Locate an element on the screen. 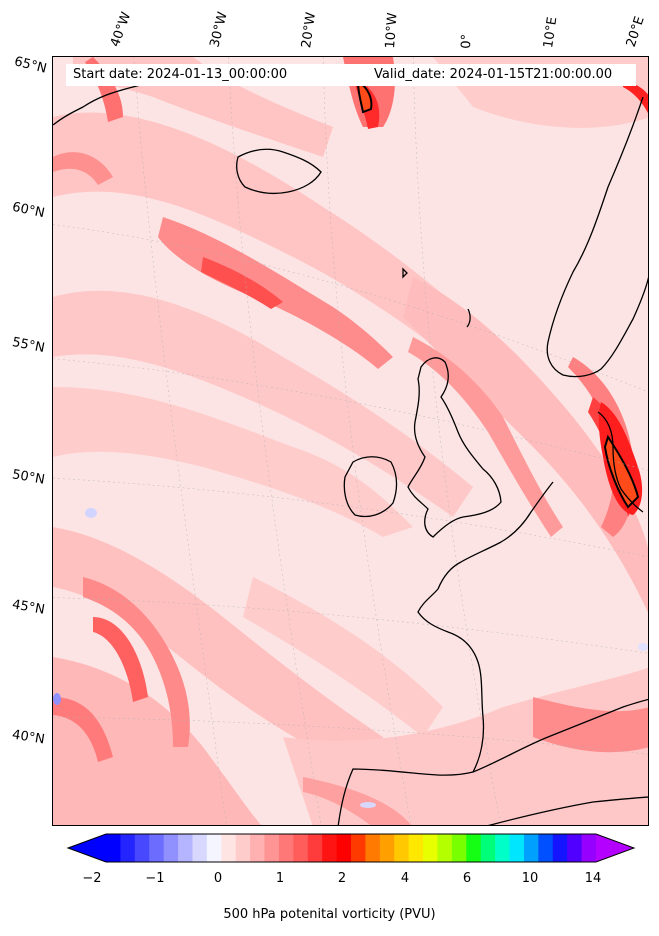 The height and width of the screenshot is (936, 659). cbar-tick-10: 10 is located at coordinates (530, 878).